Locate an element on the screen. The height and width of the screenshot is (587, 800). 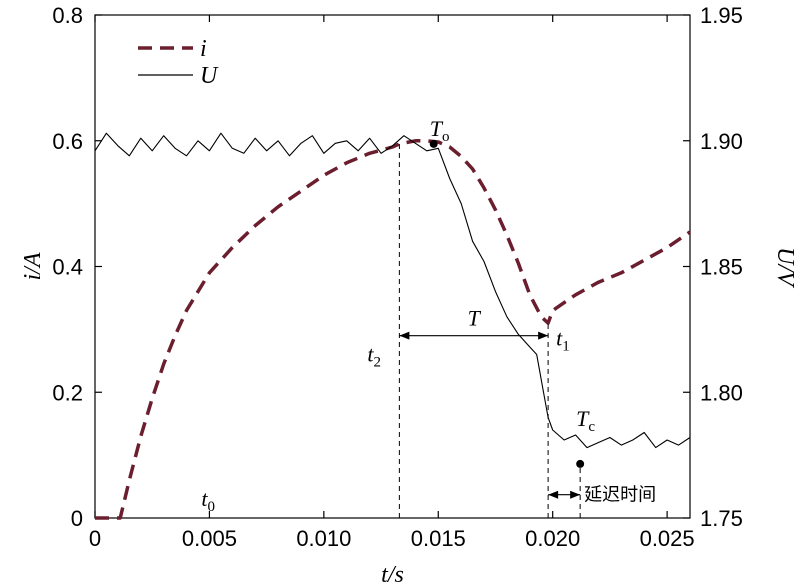
x-tick-label: 0.020 is located at coordinates (552, 538).